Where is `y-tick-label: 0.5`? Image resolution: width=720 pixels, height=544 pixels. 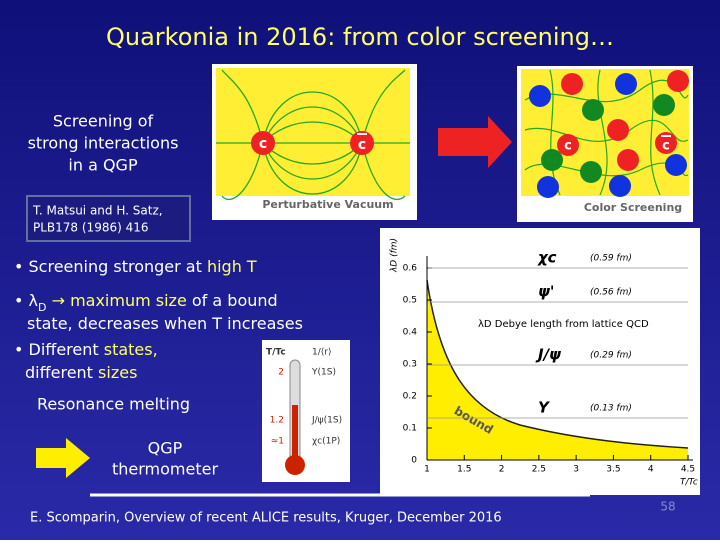
y-tick-label: 0.5 is located at coordinates (410, 301).